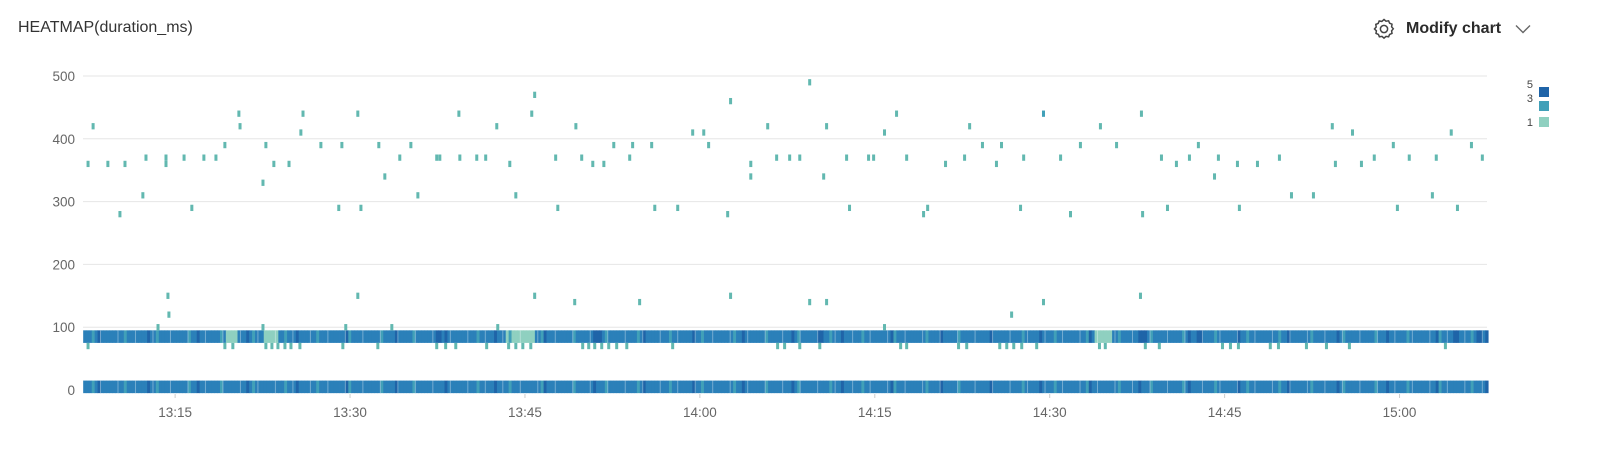 The height and width of the screenshot is (457, 1600). What do you see at coordinates (175, 412) in the screenshot?
I see `x-tick-label: 13:15` at bounding box center [175, 412].